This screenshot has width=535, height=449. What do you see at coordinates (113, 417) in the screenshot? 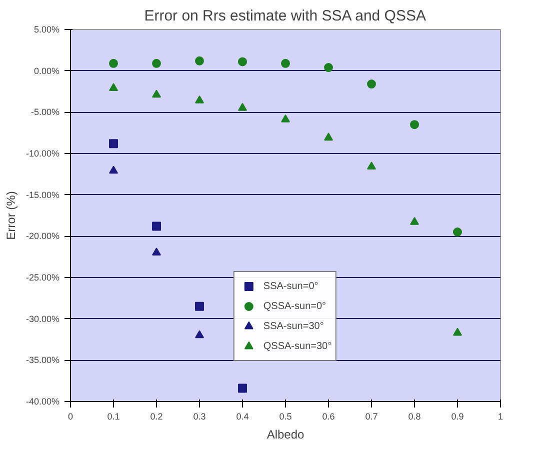
I see `x-tick-label: 0.1` at bounding box center [113, 417].